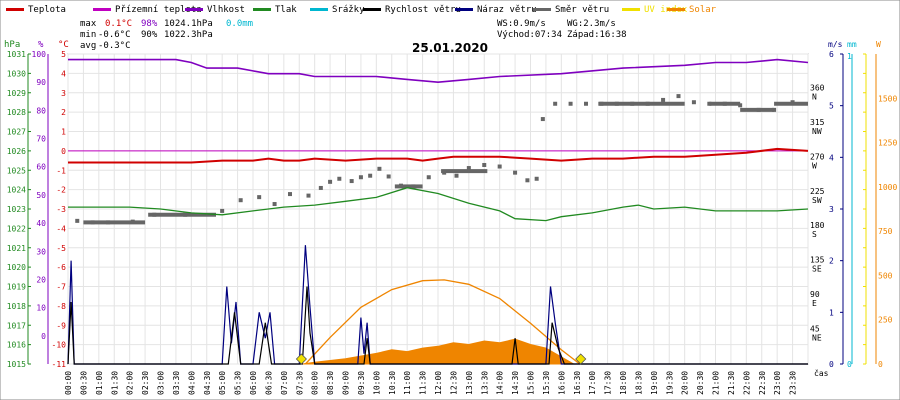 The width and height of the screenshot is (900, 400). I want to click on temp-tick: 1, so click(63, 132).